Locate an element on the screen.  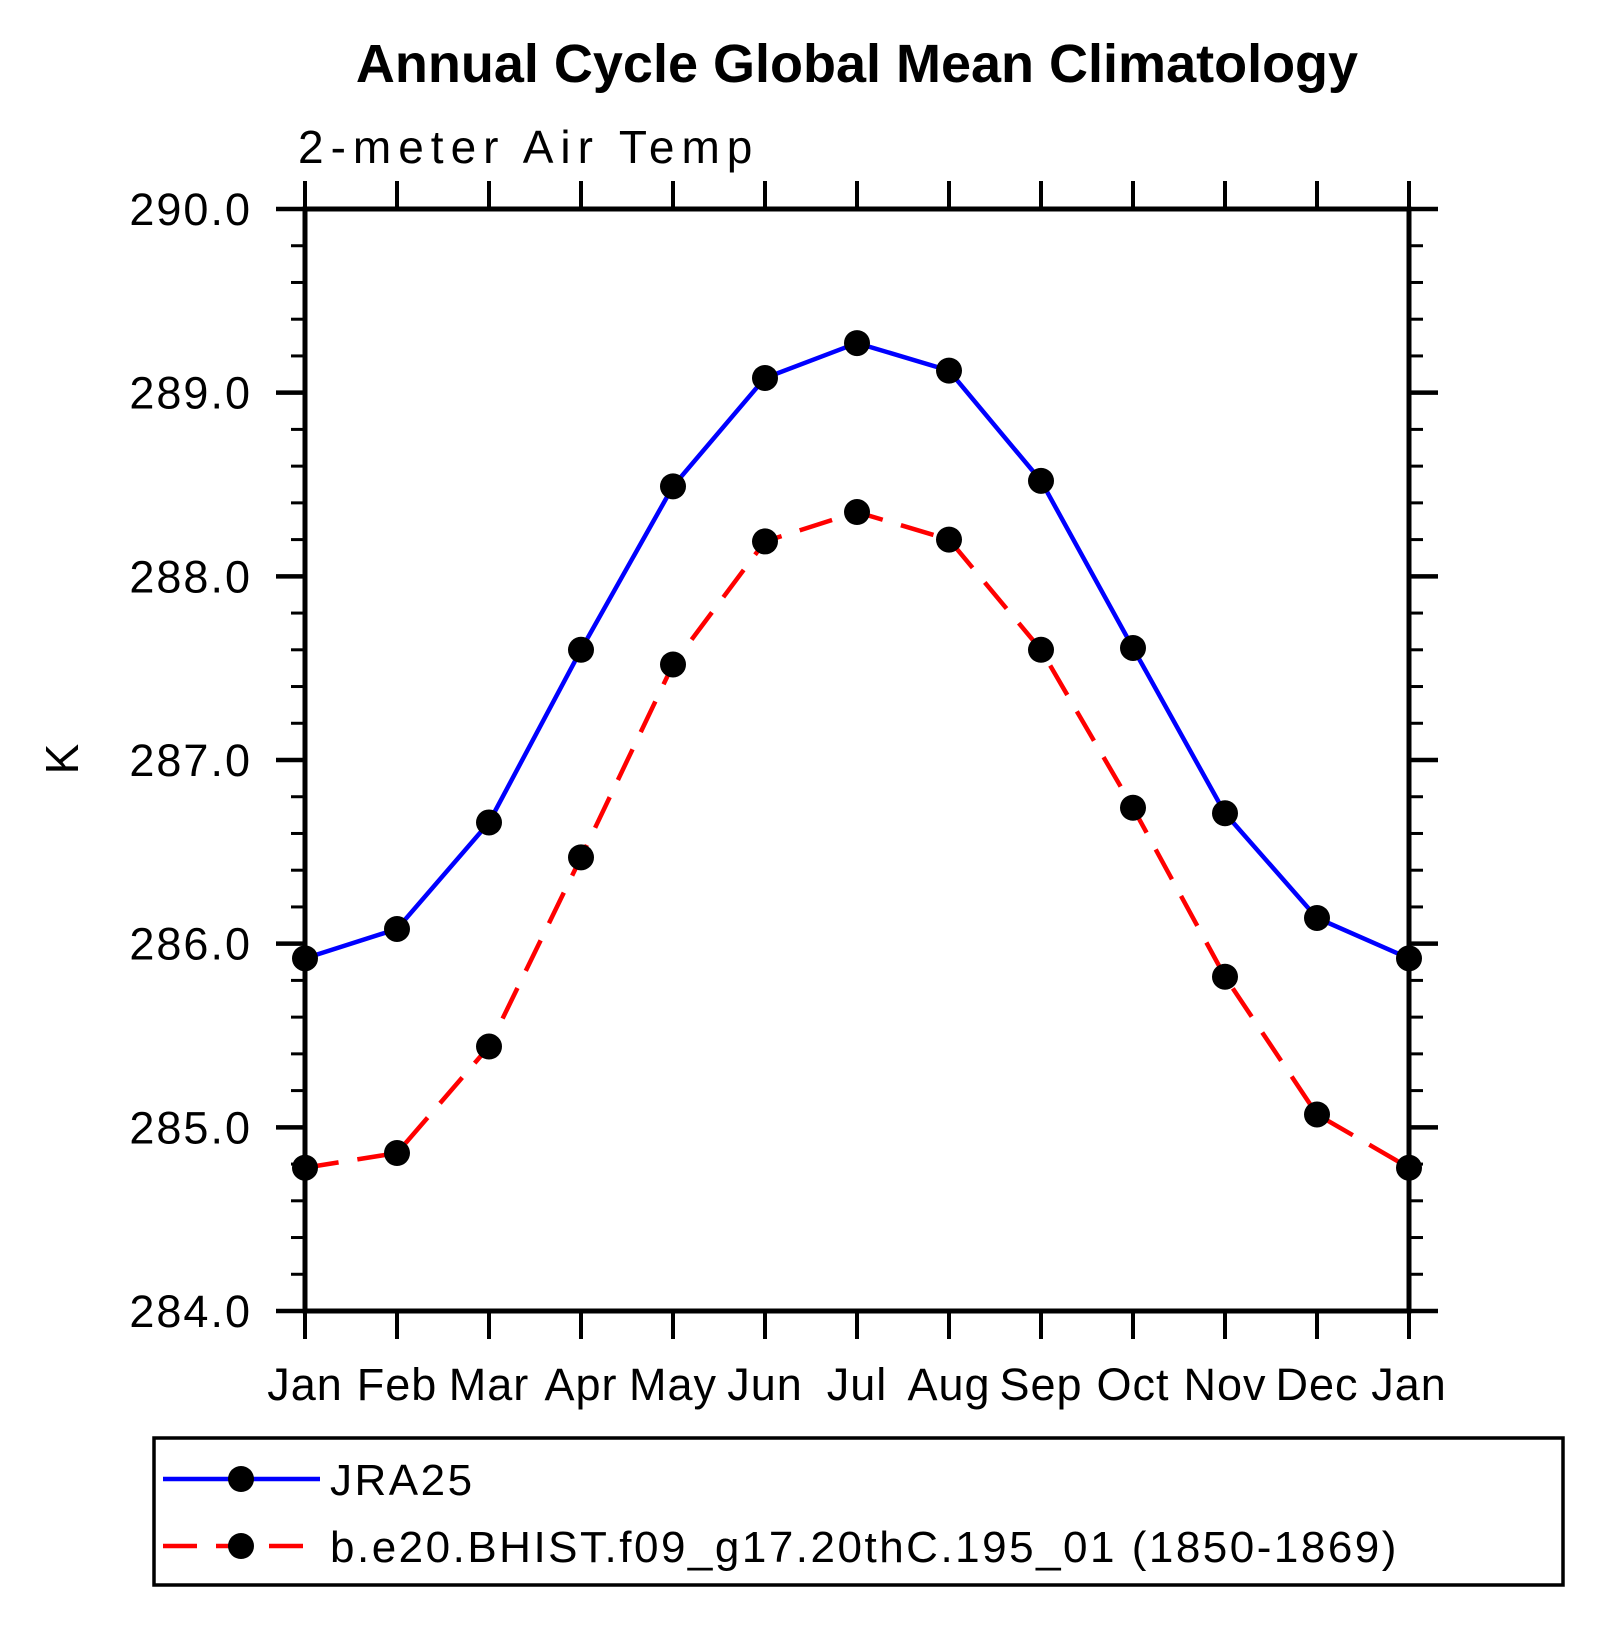
x-tick-label: Jun is located at coordinates (765, 1384).